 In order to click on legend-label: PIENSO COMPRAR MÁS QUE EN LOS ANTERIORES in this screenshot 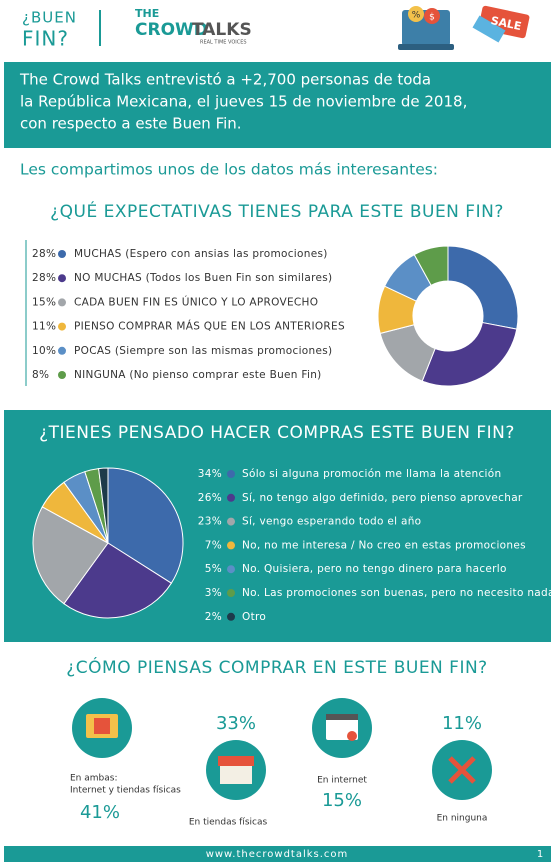, I will do `click(209, 326)`.